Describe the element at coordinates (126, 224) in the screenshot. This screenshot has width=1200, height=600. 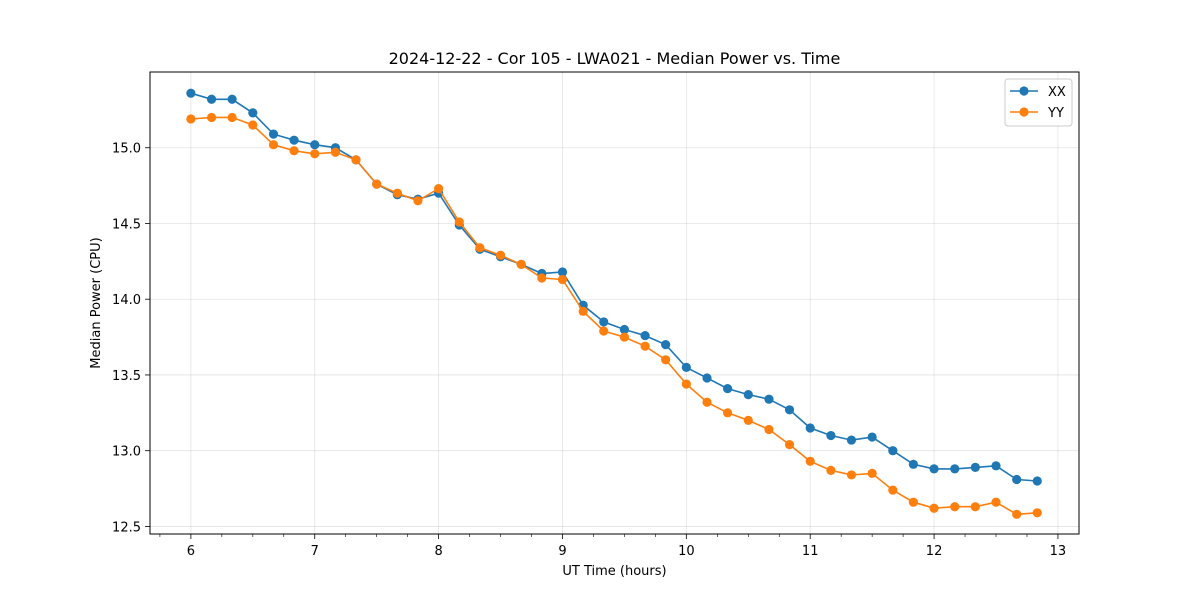
I see `y-tick-label: 14.5` at that location.